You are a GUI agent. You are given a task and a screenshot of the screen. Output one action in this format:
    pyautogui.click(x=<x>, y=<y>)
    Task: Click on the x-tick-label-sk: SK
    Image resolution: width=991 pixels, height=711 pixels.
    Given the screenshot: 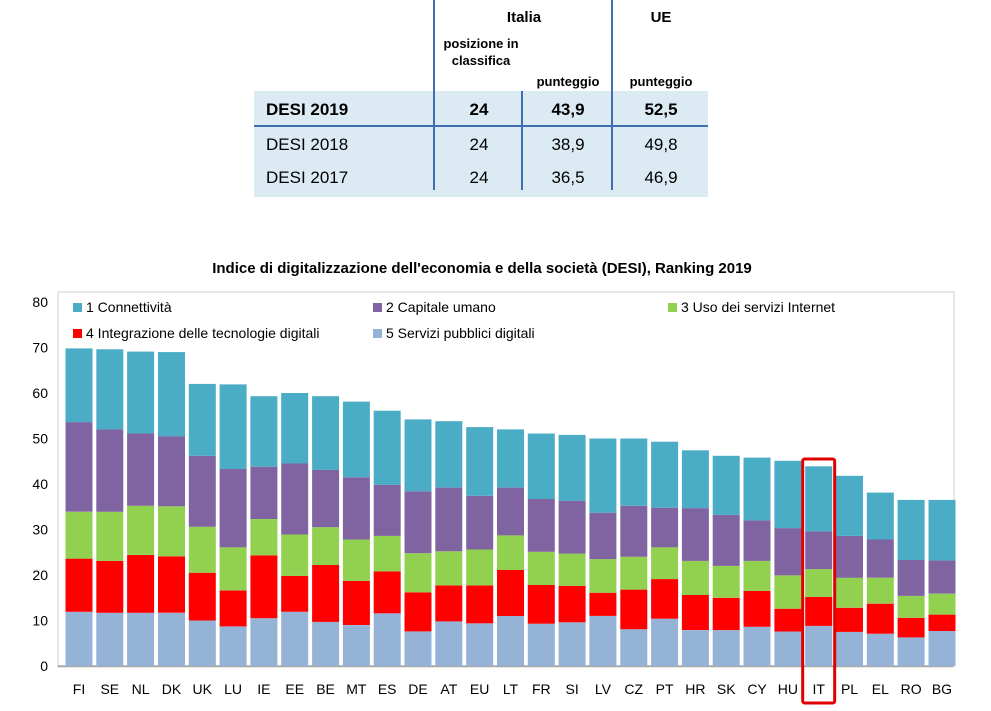 What is the action you would take?
    pyautogui.click(x=726, y=689)
    